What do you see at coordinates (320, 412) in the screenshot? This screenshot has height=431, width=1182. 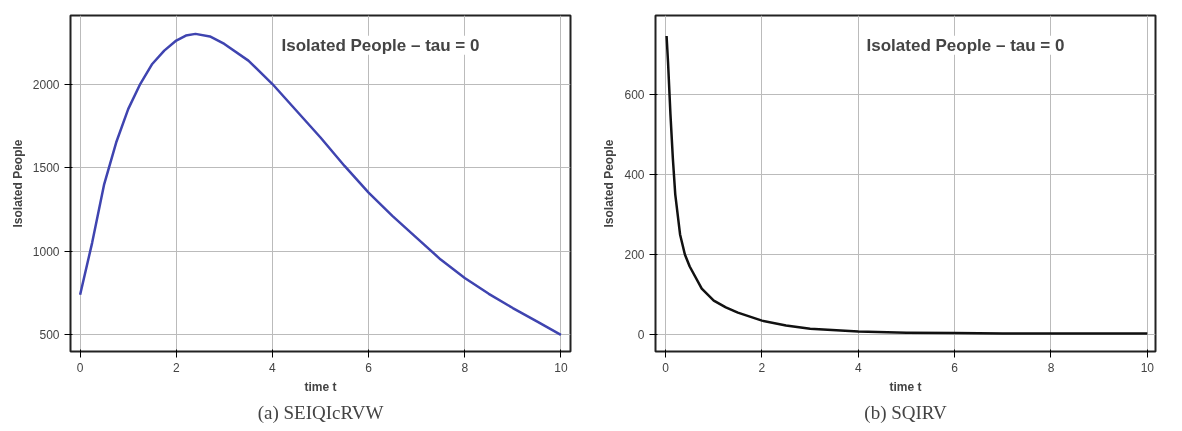 I see `text: (a) SEIQIcRVW` at bounding box center [320, 412].